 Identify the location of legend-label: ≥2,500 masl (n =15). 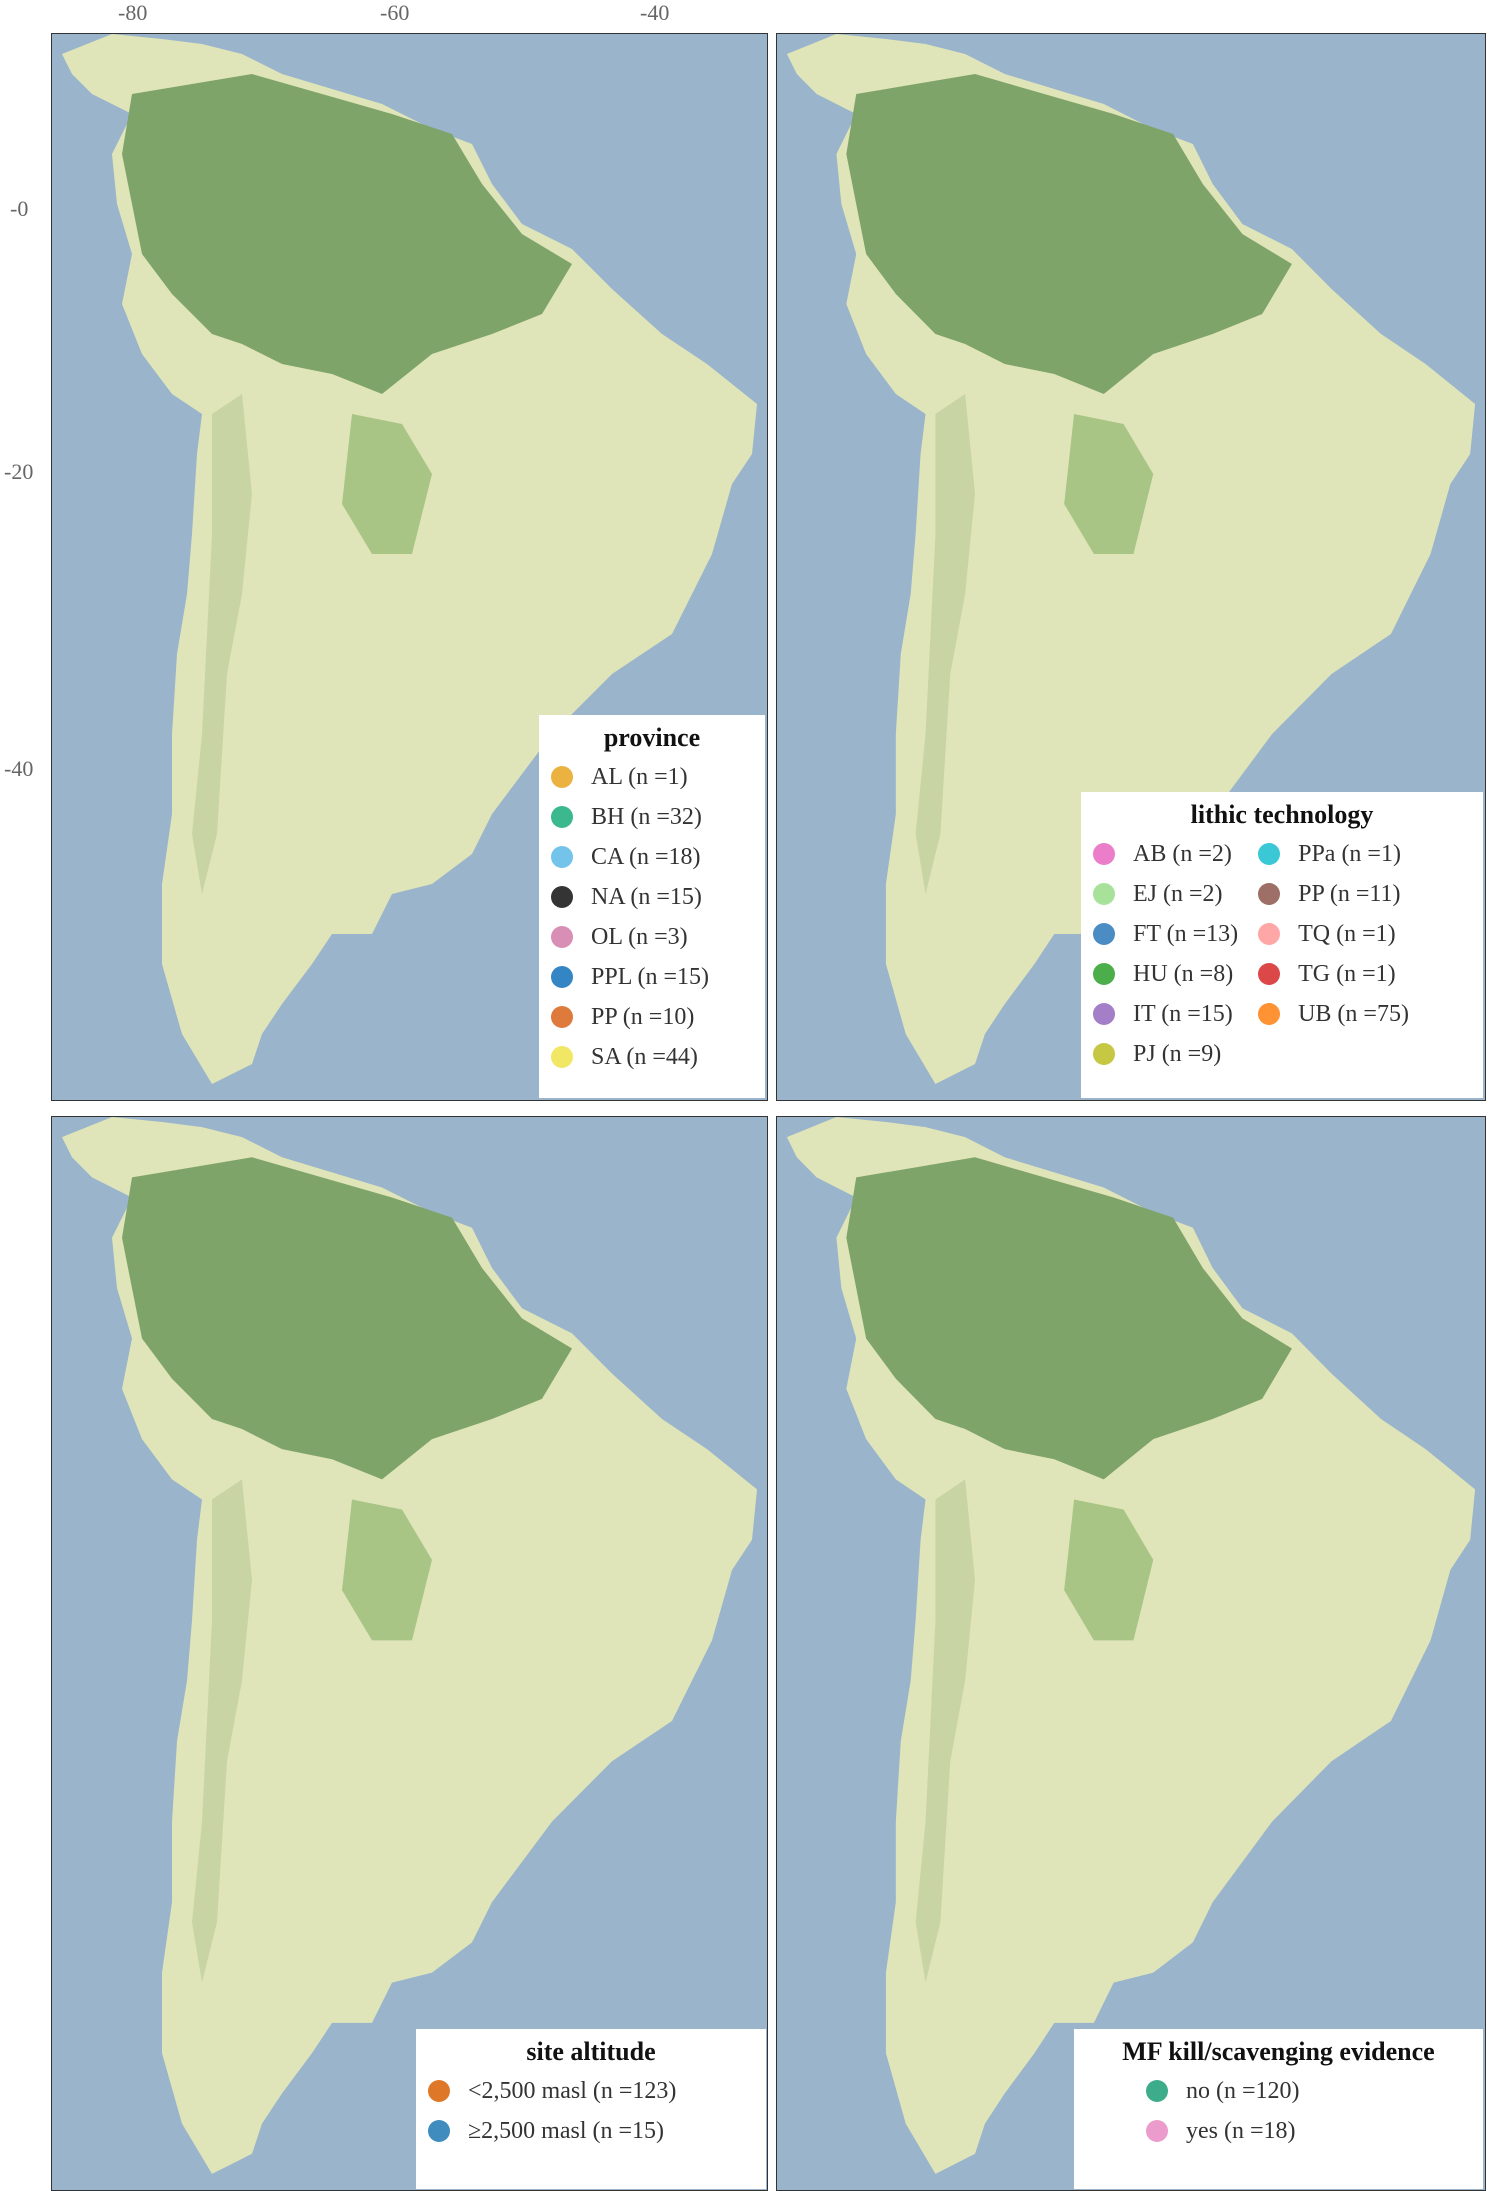
(566, 2130).